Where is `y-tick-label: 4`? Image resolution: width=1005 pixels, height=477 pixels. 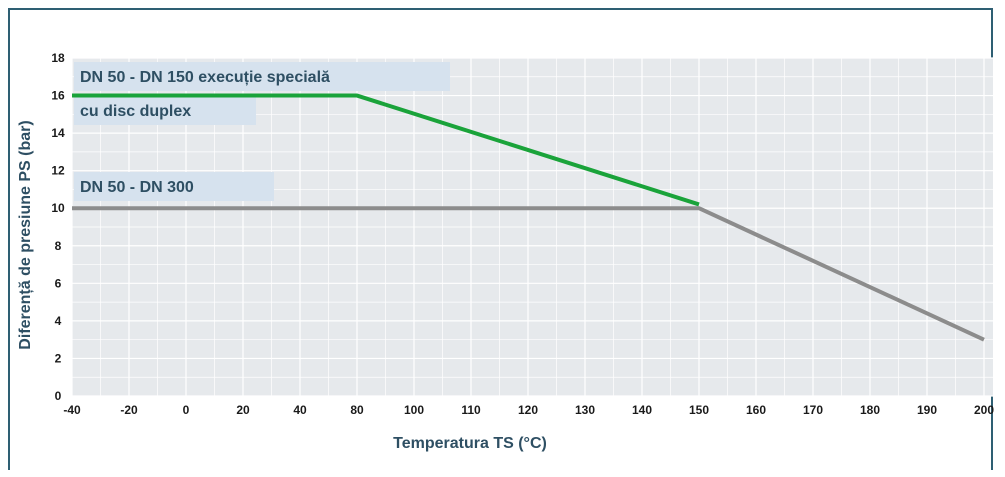 y-tick-label: 4 is located at coordinates (58, 321).